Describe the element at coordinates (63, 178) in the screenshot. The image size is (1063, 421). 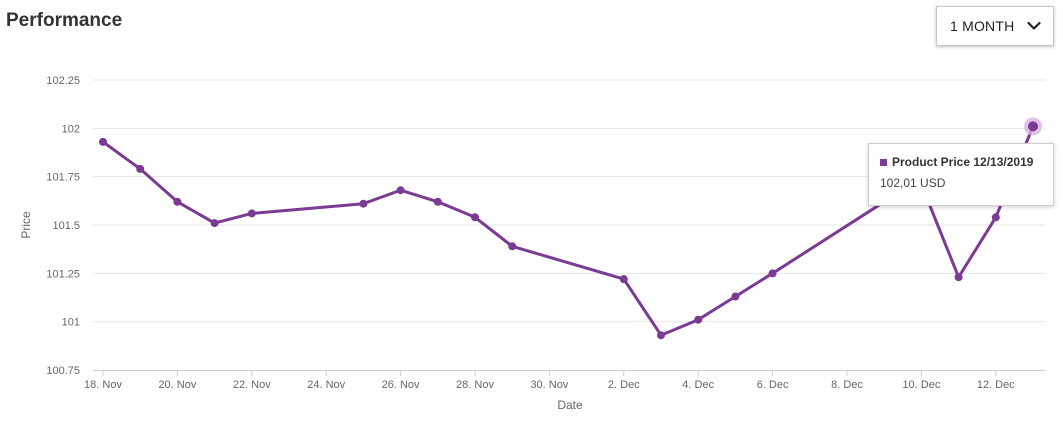
I see `y-tick-label: 101.75` at that location.